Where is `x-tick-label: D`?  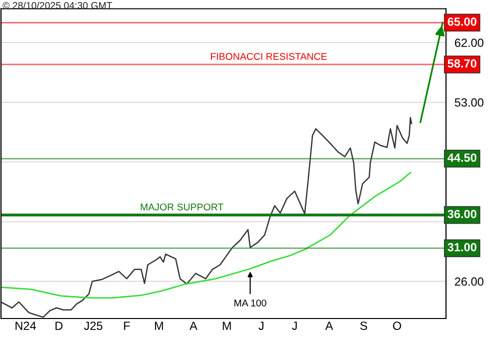
x-tick-label: D is located at coordinates (59, 326).